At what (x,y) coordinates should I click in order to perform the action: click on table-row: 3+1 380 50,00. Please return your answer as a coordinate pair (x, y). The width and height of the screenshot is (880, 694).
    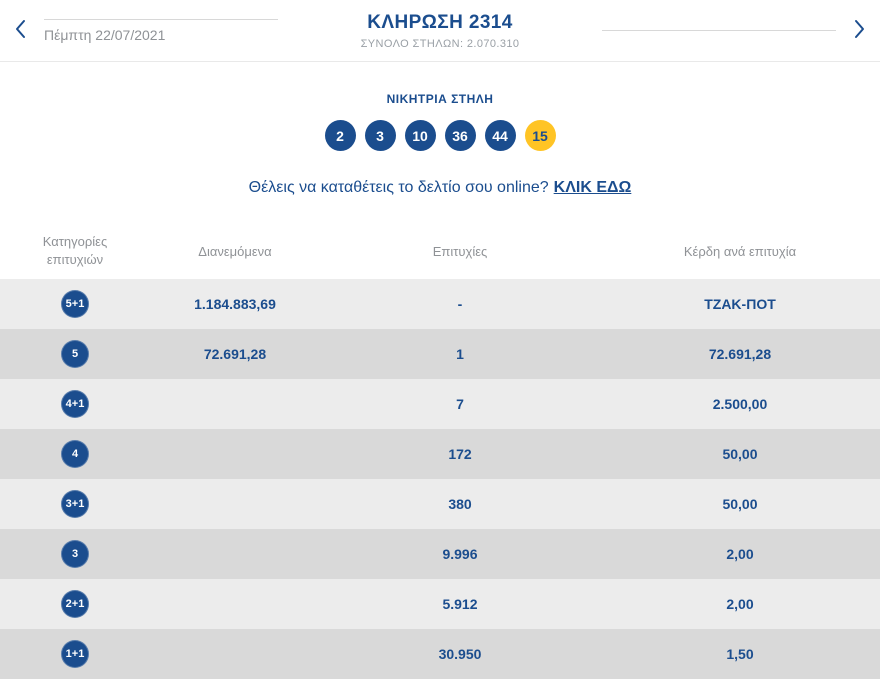
    Looking at the image, I should click on (440, 504).